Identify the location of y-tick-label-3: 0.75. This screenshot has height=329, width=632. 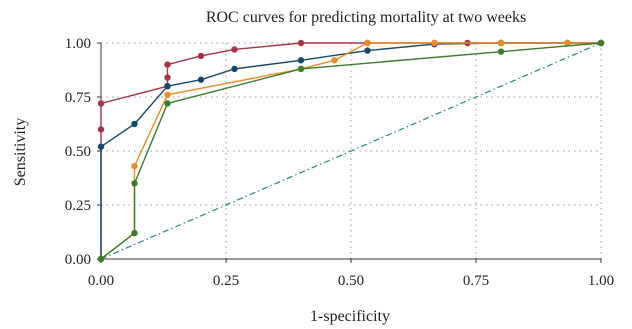
(78, 98).